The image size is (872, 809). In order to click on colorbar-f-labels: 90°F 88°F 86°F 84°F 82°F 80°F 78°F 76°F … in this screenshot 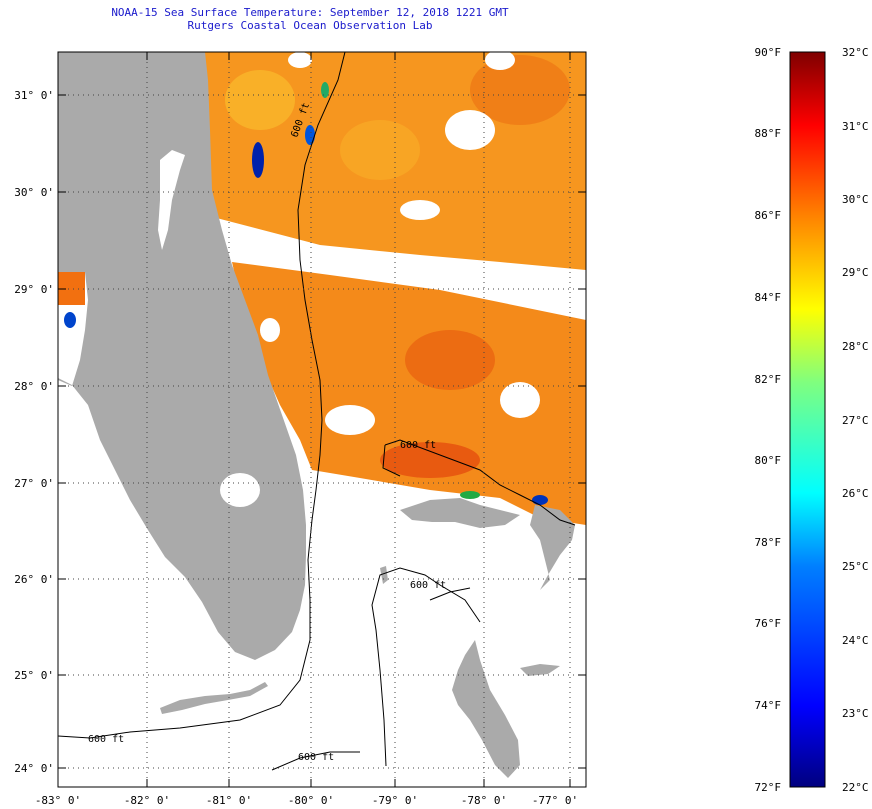, I will do `click(768, 420)`.